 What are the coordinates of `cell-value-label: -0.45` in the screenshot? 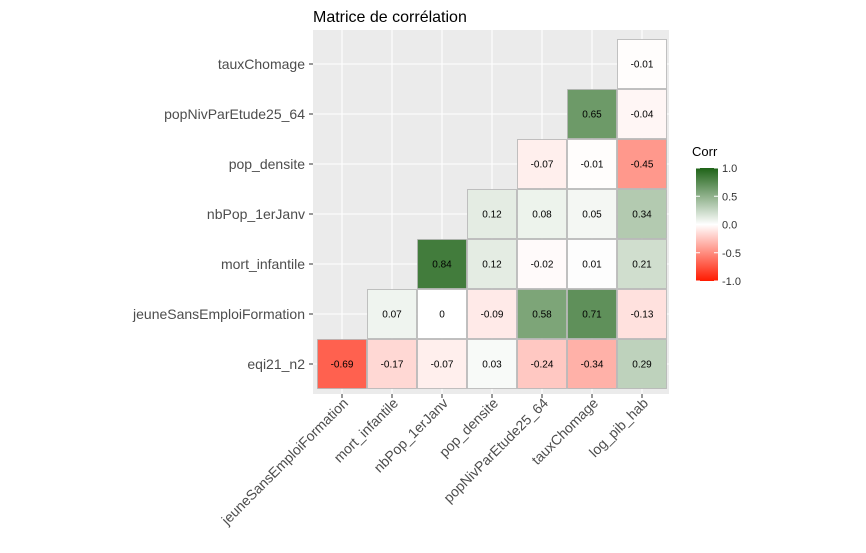 It's located at (642, 165).